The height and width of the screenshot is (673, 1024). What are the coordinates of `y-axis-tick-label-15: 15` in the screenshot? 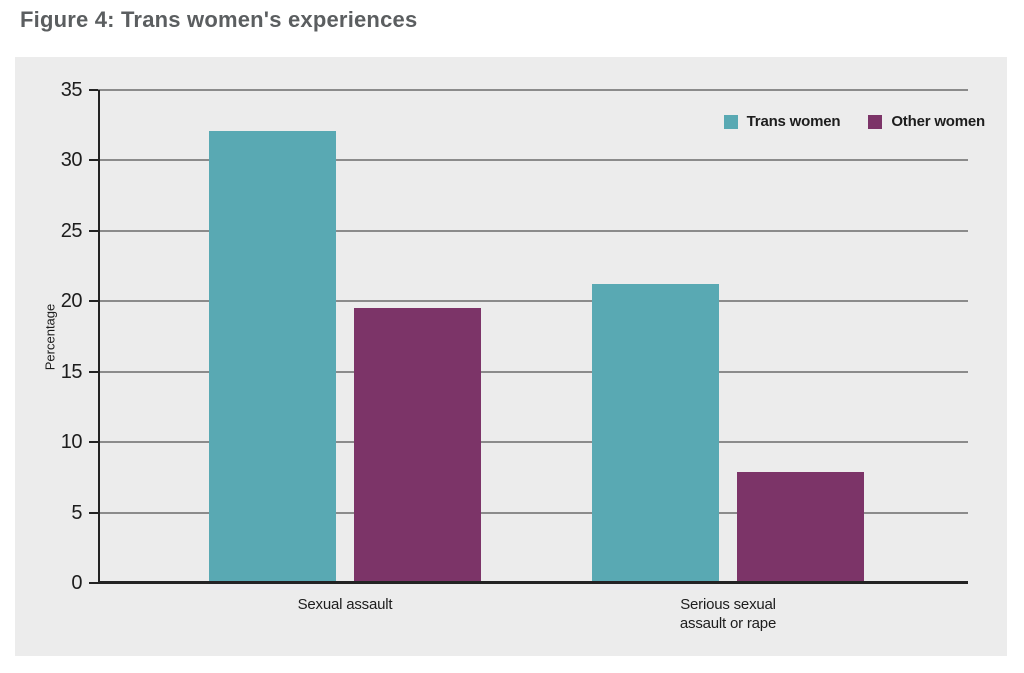 It's located at (71, 371).